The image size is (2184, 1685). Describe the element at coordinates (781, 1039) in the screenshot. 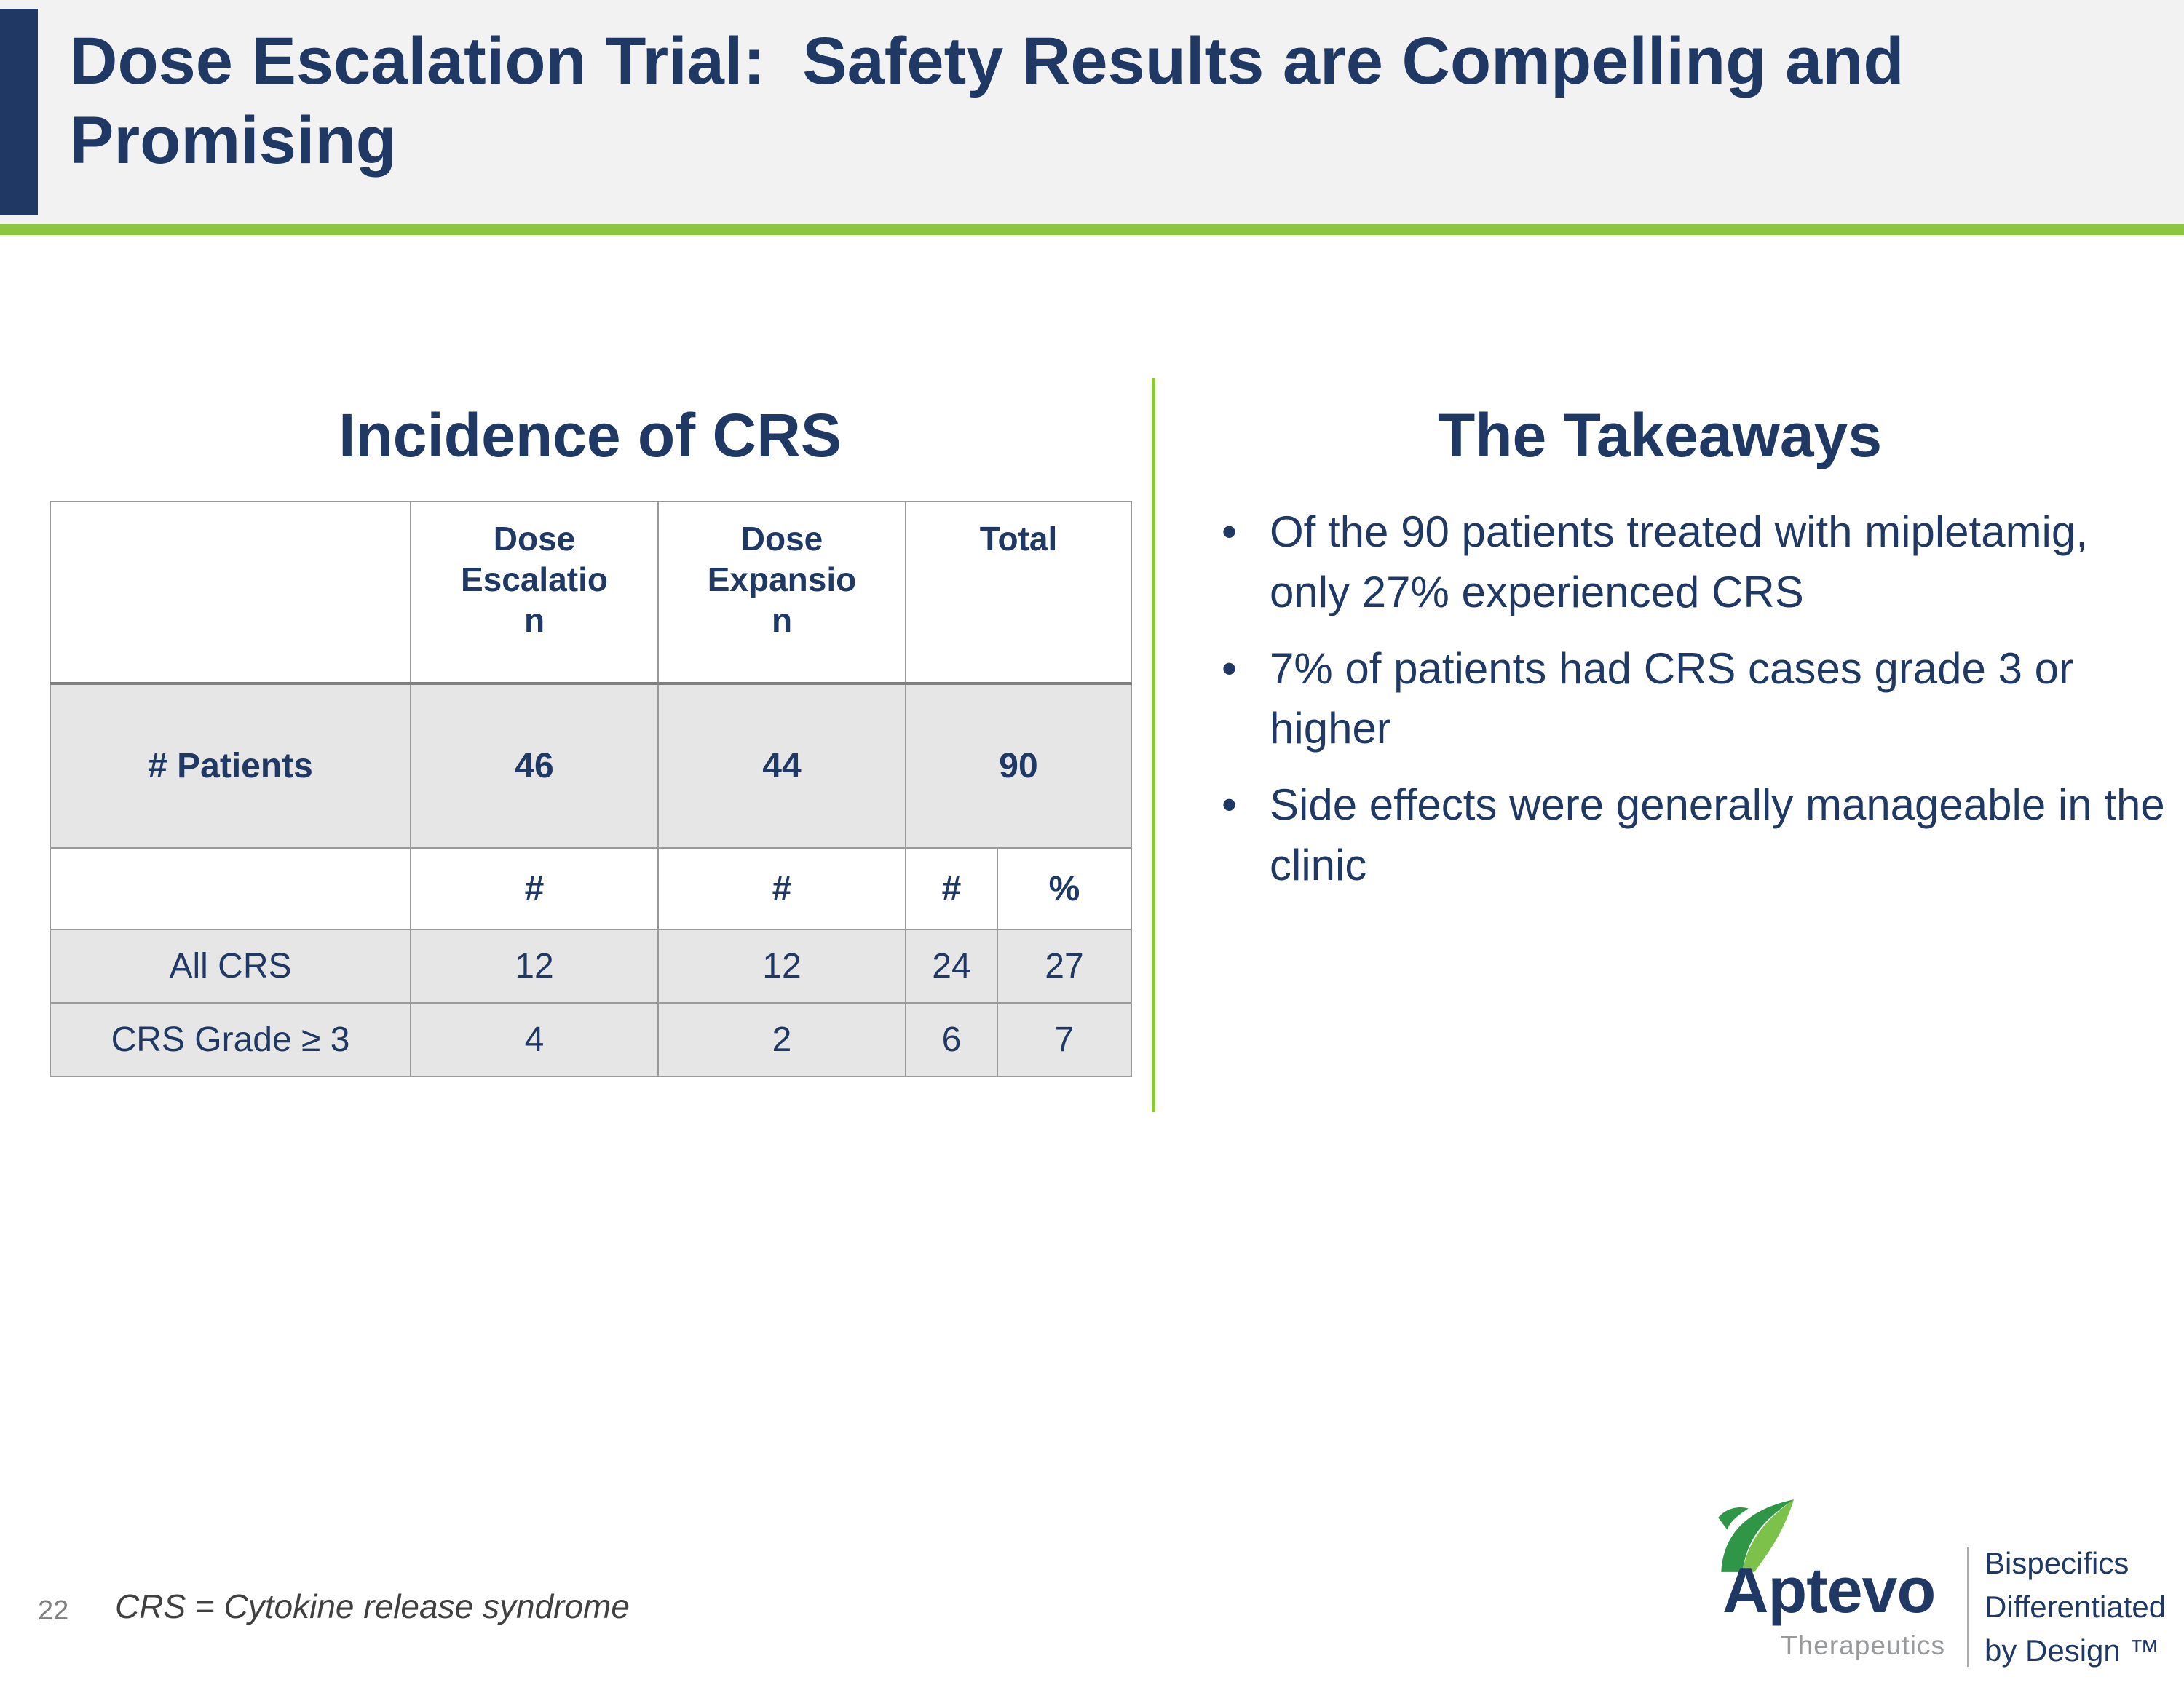

I see `grade3-dose-expansion: 2` at that location.